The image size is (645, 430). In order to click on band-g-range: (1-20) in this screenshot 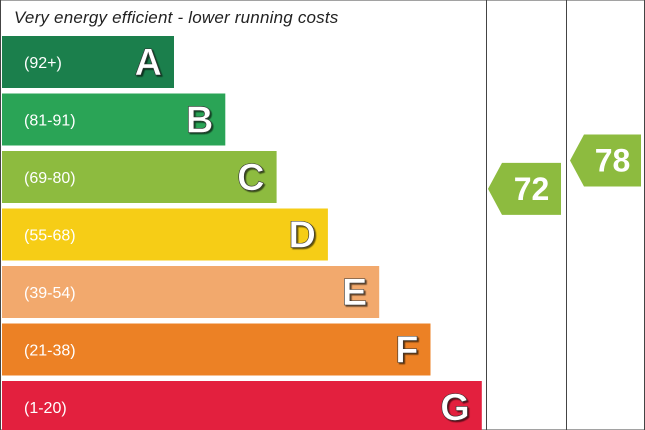, I will do `click(45, 408)`.